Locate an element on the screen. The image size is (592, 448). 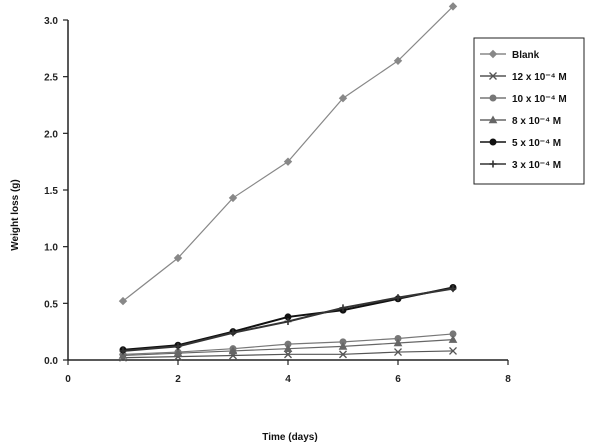
x-tick-label: 2 is located at coordinates (178, 379).